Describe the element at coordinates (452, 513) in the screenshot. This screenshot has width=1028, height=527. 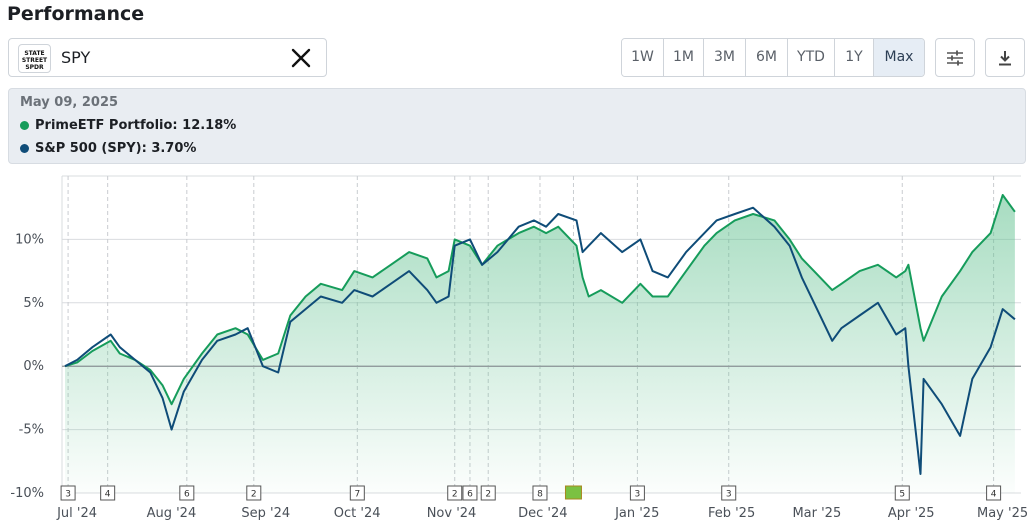
I see `x-tick-label: Nov '24` at that location.